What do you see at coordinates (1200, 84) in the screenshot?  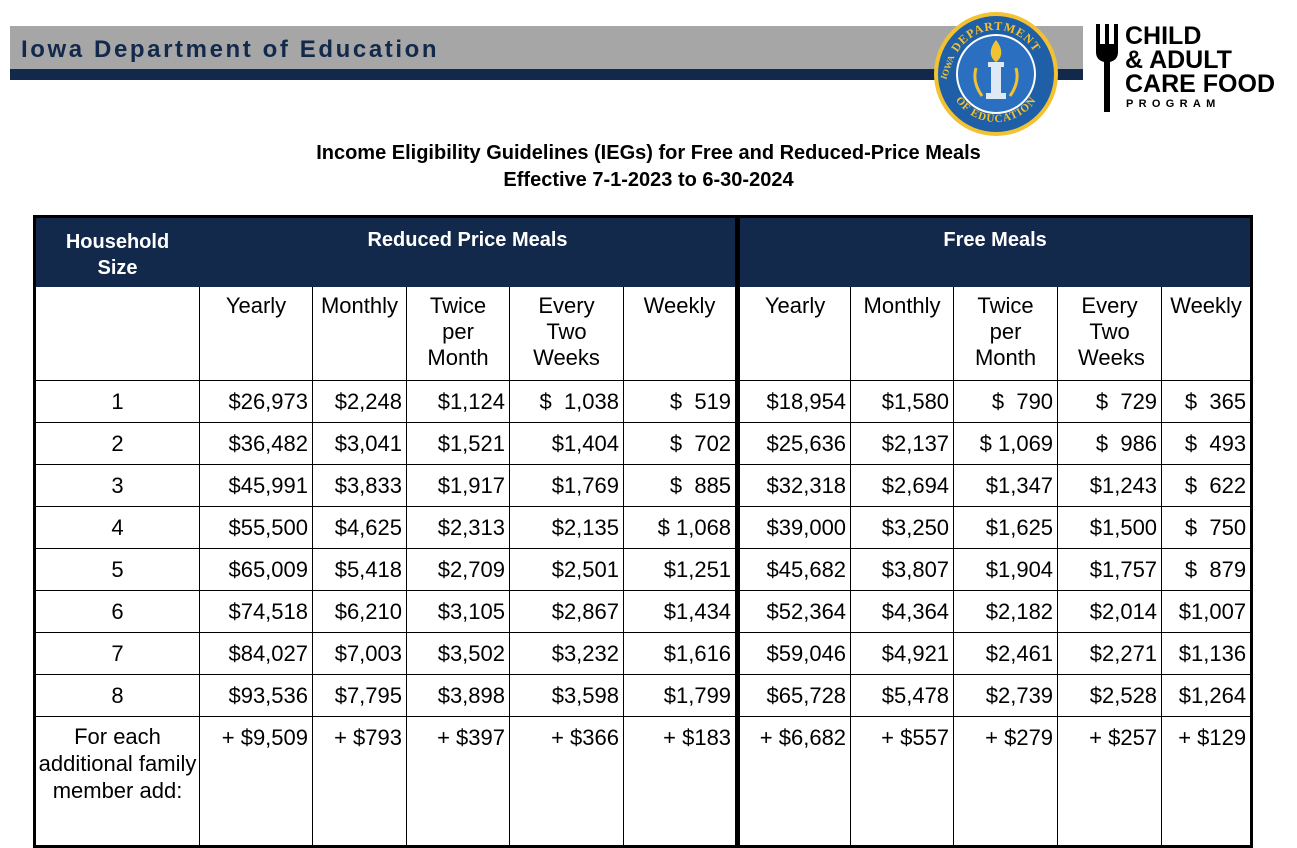 I see `cacfp-line-care-food: CARE FOOD` at bounding box center [1200, 84].